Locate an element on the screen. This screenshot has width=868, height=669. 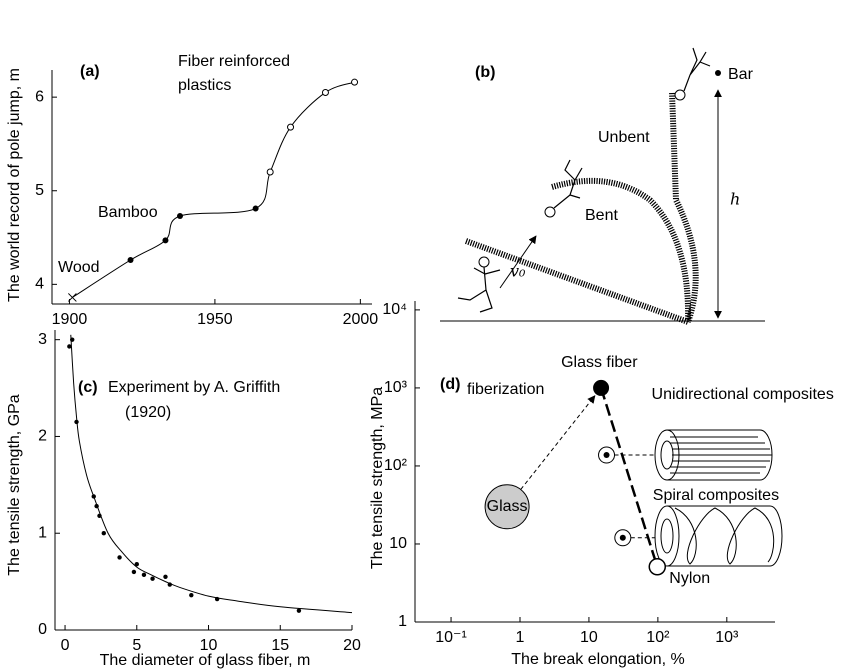
vaulter-bent is located at coordinates (568, 184).